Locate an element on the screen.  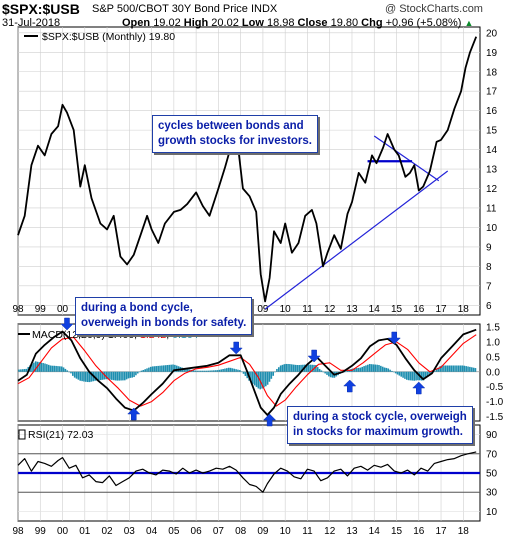
x-tick-label: 02 is located at coordinates (107, 531).